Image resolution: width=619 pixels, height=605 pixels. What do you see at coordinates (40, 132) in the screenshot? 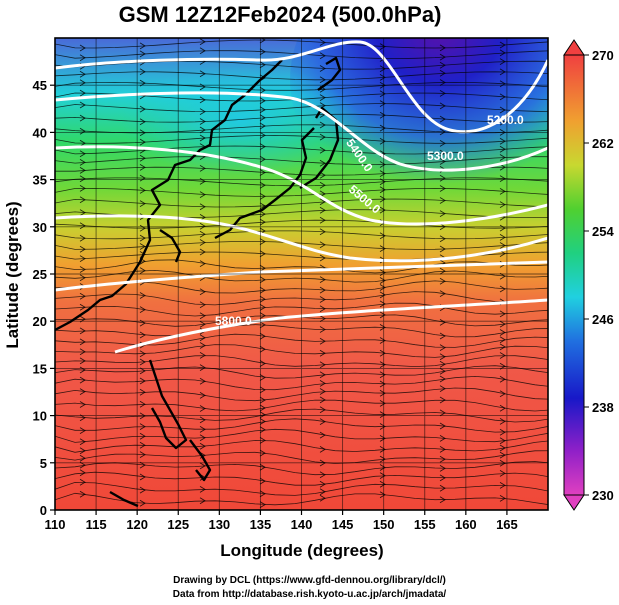
I see `y-tick-label: 40` at bounding box center [40, 132].